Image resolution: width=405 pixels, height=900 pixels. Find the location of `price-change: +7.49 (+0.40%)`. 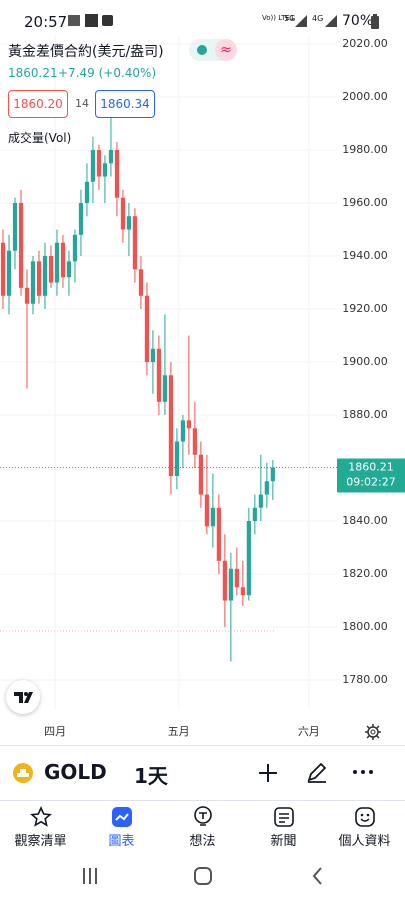

price-change: +7.49 (+0.40%) is located at coordinates (107, 73).